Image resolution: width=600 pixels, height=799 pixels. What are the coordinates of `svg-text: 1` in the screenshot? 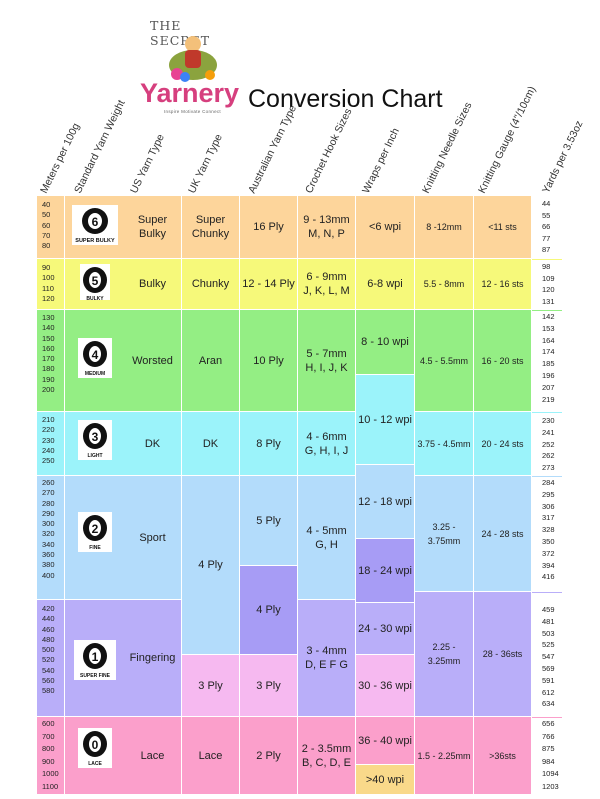 It's located at (95, 657).